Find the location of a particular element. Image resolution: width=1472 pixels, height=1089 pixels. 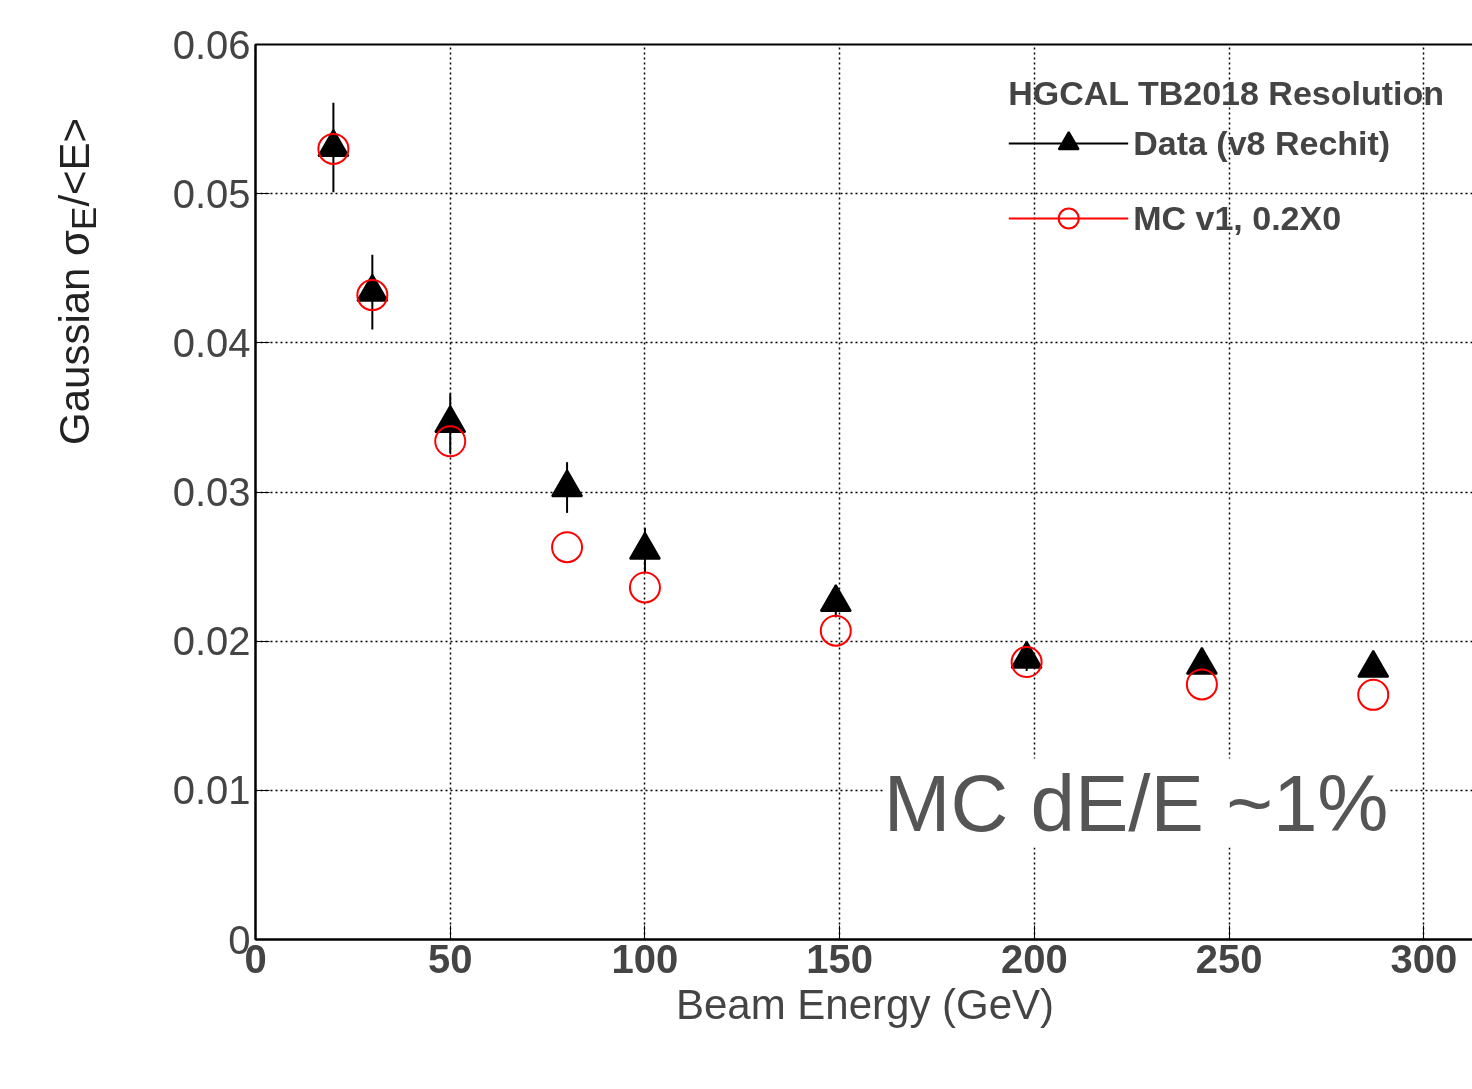

x-tick-label: 50 is located at coordinates (450, 958).